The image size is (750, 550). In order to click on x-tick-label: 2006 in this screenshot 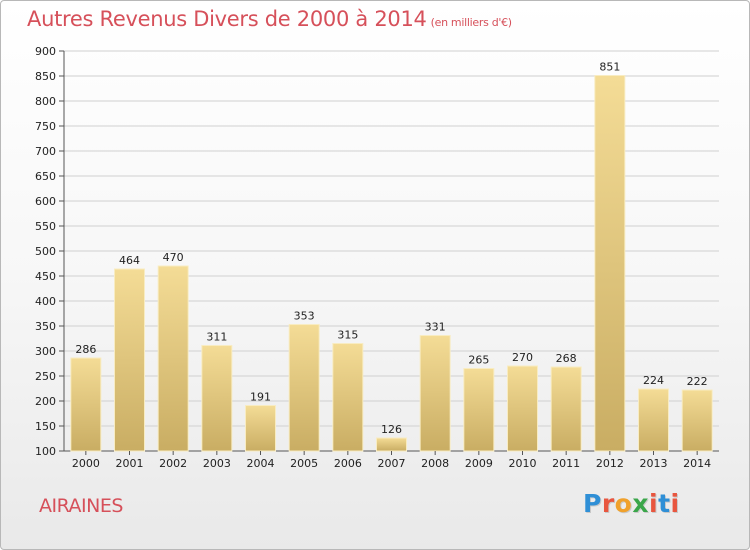, I will do `click(348, 463)`.